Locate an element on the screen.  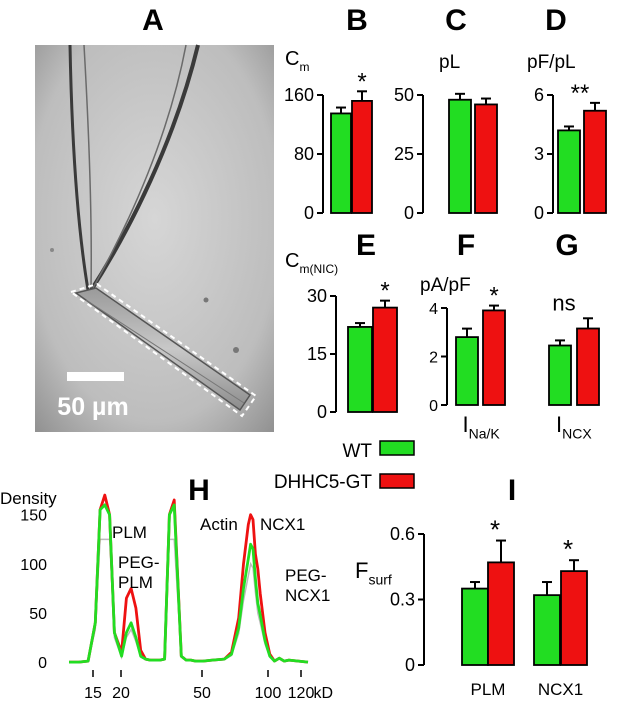
significance-D: ** is located at coordinates (580, 93).